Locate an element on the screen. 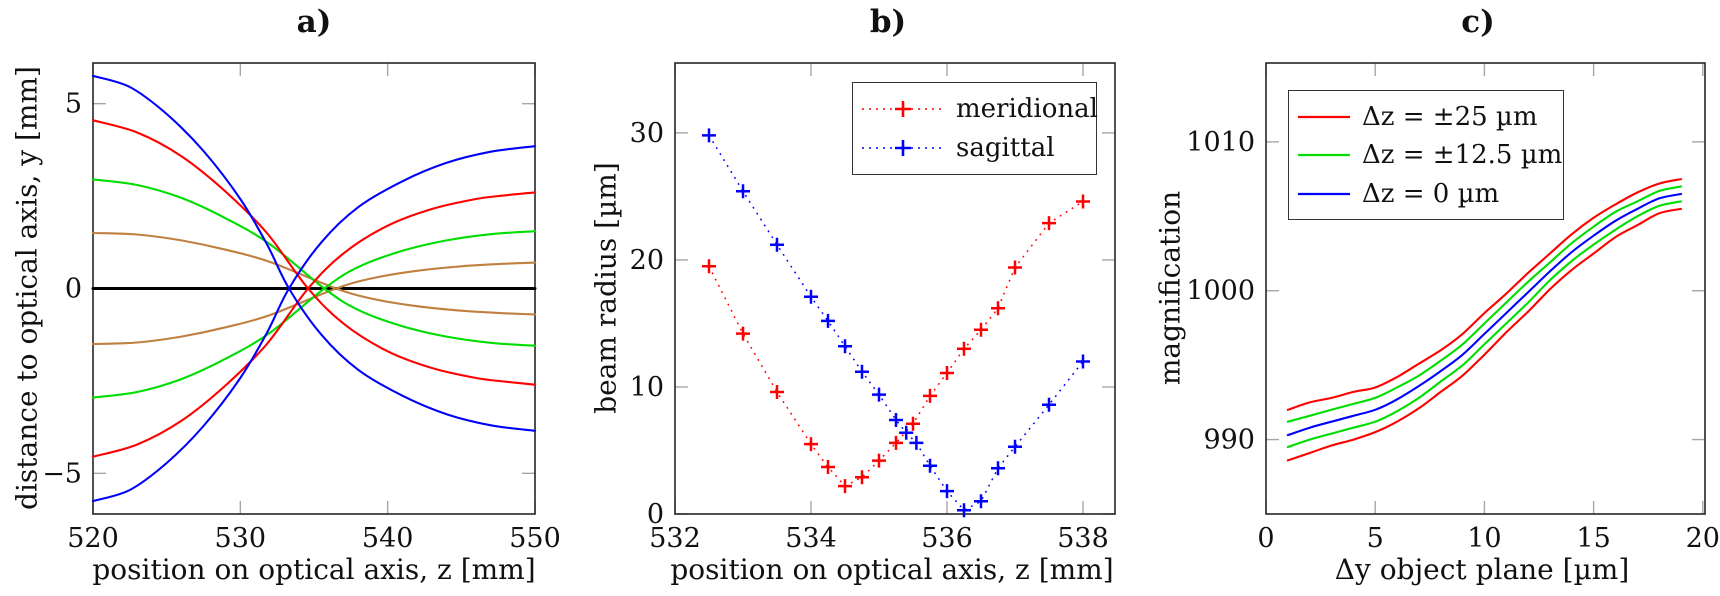 The width and height of the screenshot is (1720, 596). legend-label-dz-12-5: Δz = ±12.5 µm is located at coordinates (1462, 155).